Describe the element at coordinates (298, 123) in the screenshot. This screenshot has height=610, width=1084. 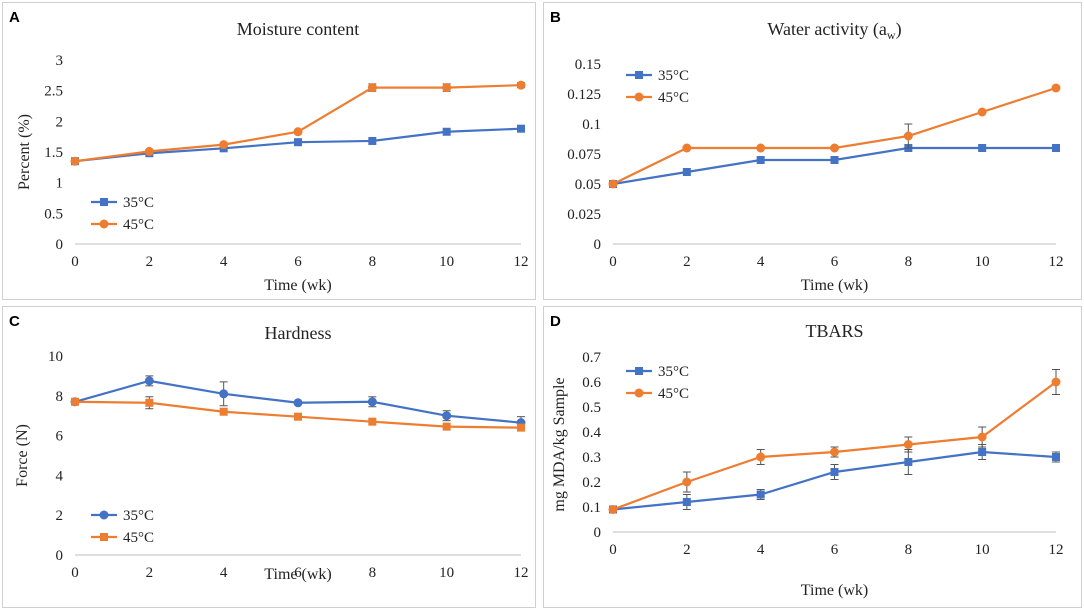
I see `series-45c-line` at that location.